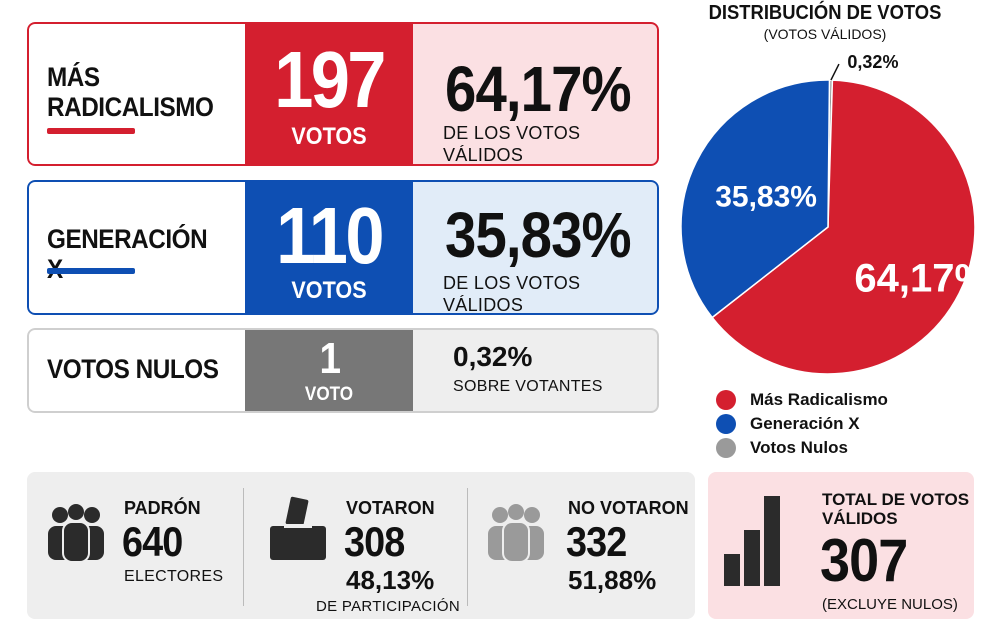  I want to click on total-validos-label: TOTAL DE VOTOS VÁLIDOS, so click(896, 509).